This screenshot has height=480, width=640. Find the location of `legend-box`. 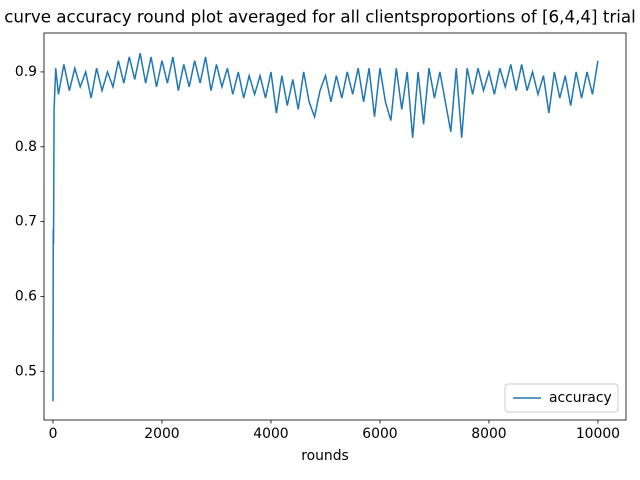

legend-box is located at coordinates (561, 398).